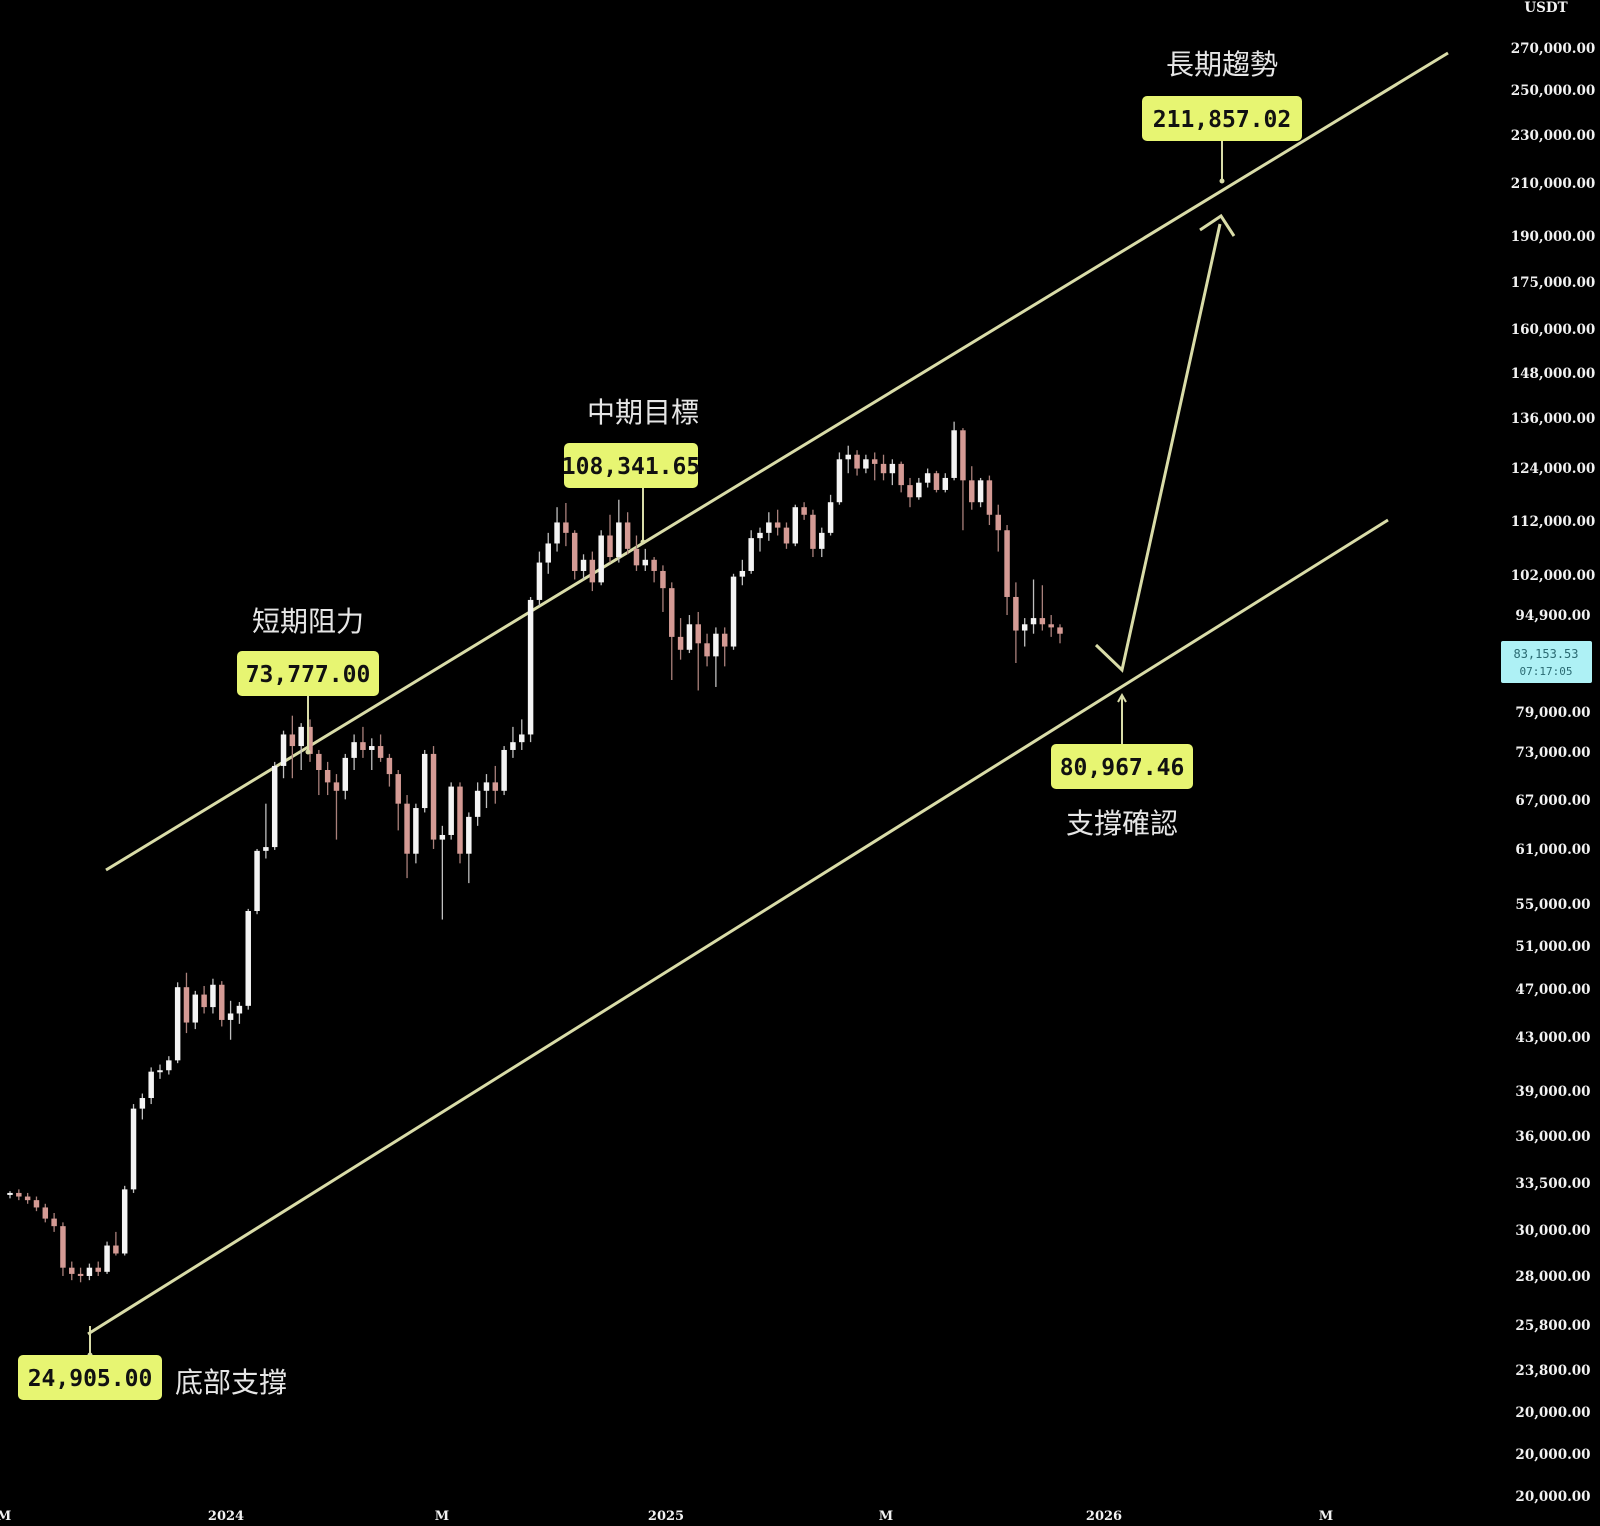 This screenshot has height=1526, width=1600. I want to click on annotation-value: 80,967.46, so click(1122, 768).